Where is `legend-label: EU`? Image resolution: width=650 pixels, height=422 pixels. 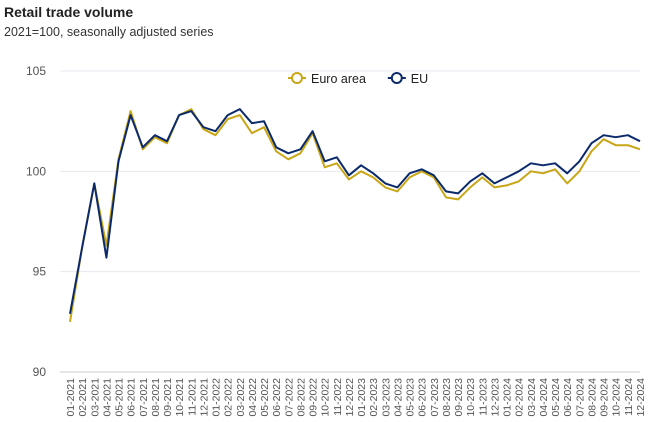
legend-label: EU is located at coordinates (419, 79).